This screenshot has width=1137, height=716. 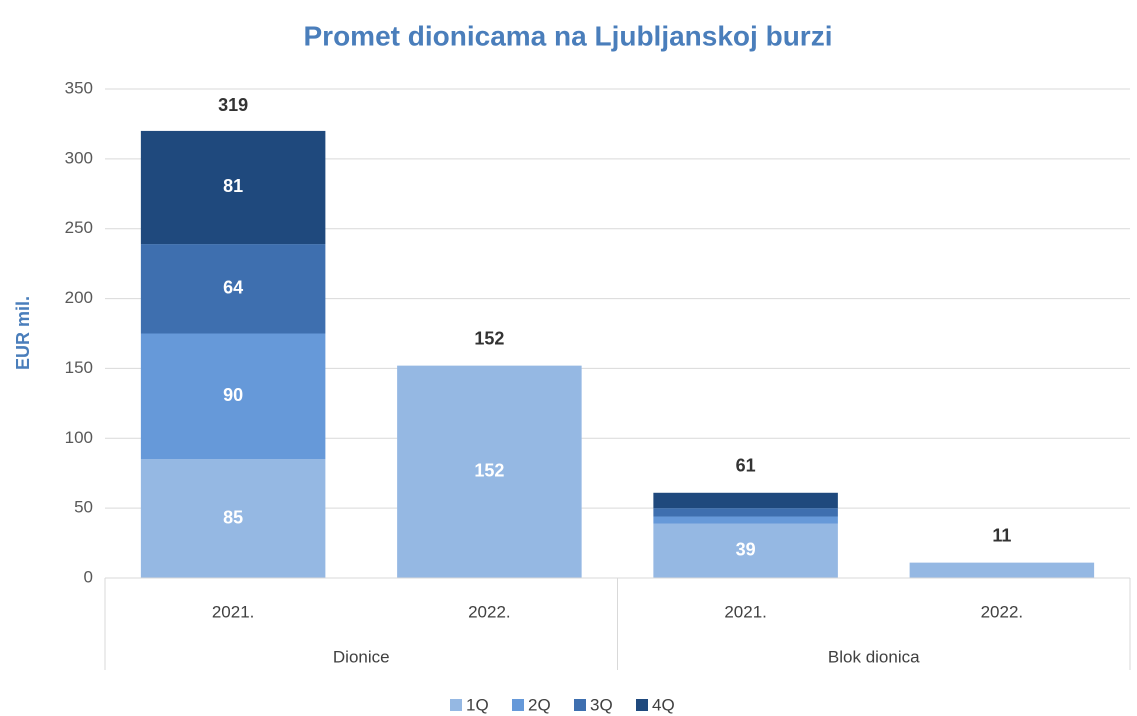 I want to click on legend-label: 3Q, so click(x=601, y=704).